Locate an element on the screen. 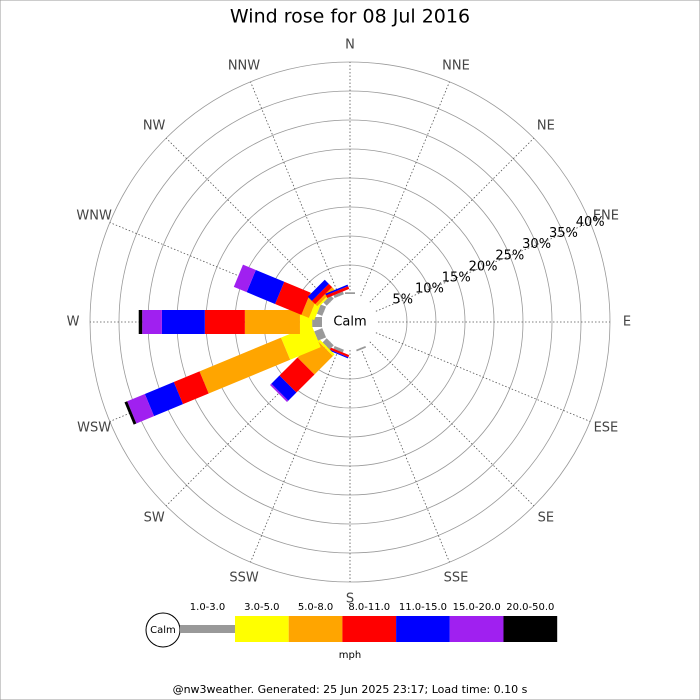  direction-label: S is located at coordinates (350, 599).